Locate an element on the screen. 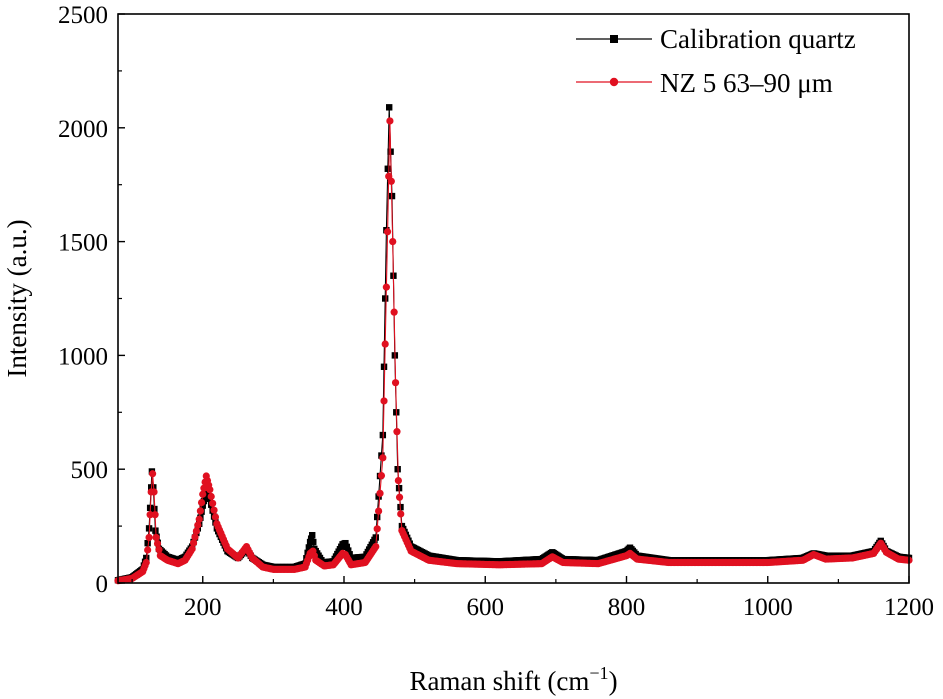 Image resolution: width=943 pixels, height=699 pixels. x-tick-label-400: 400 is located at coordinates (344, 607).